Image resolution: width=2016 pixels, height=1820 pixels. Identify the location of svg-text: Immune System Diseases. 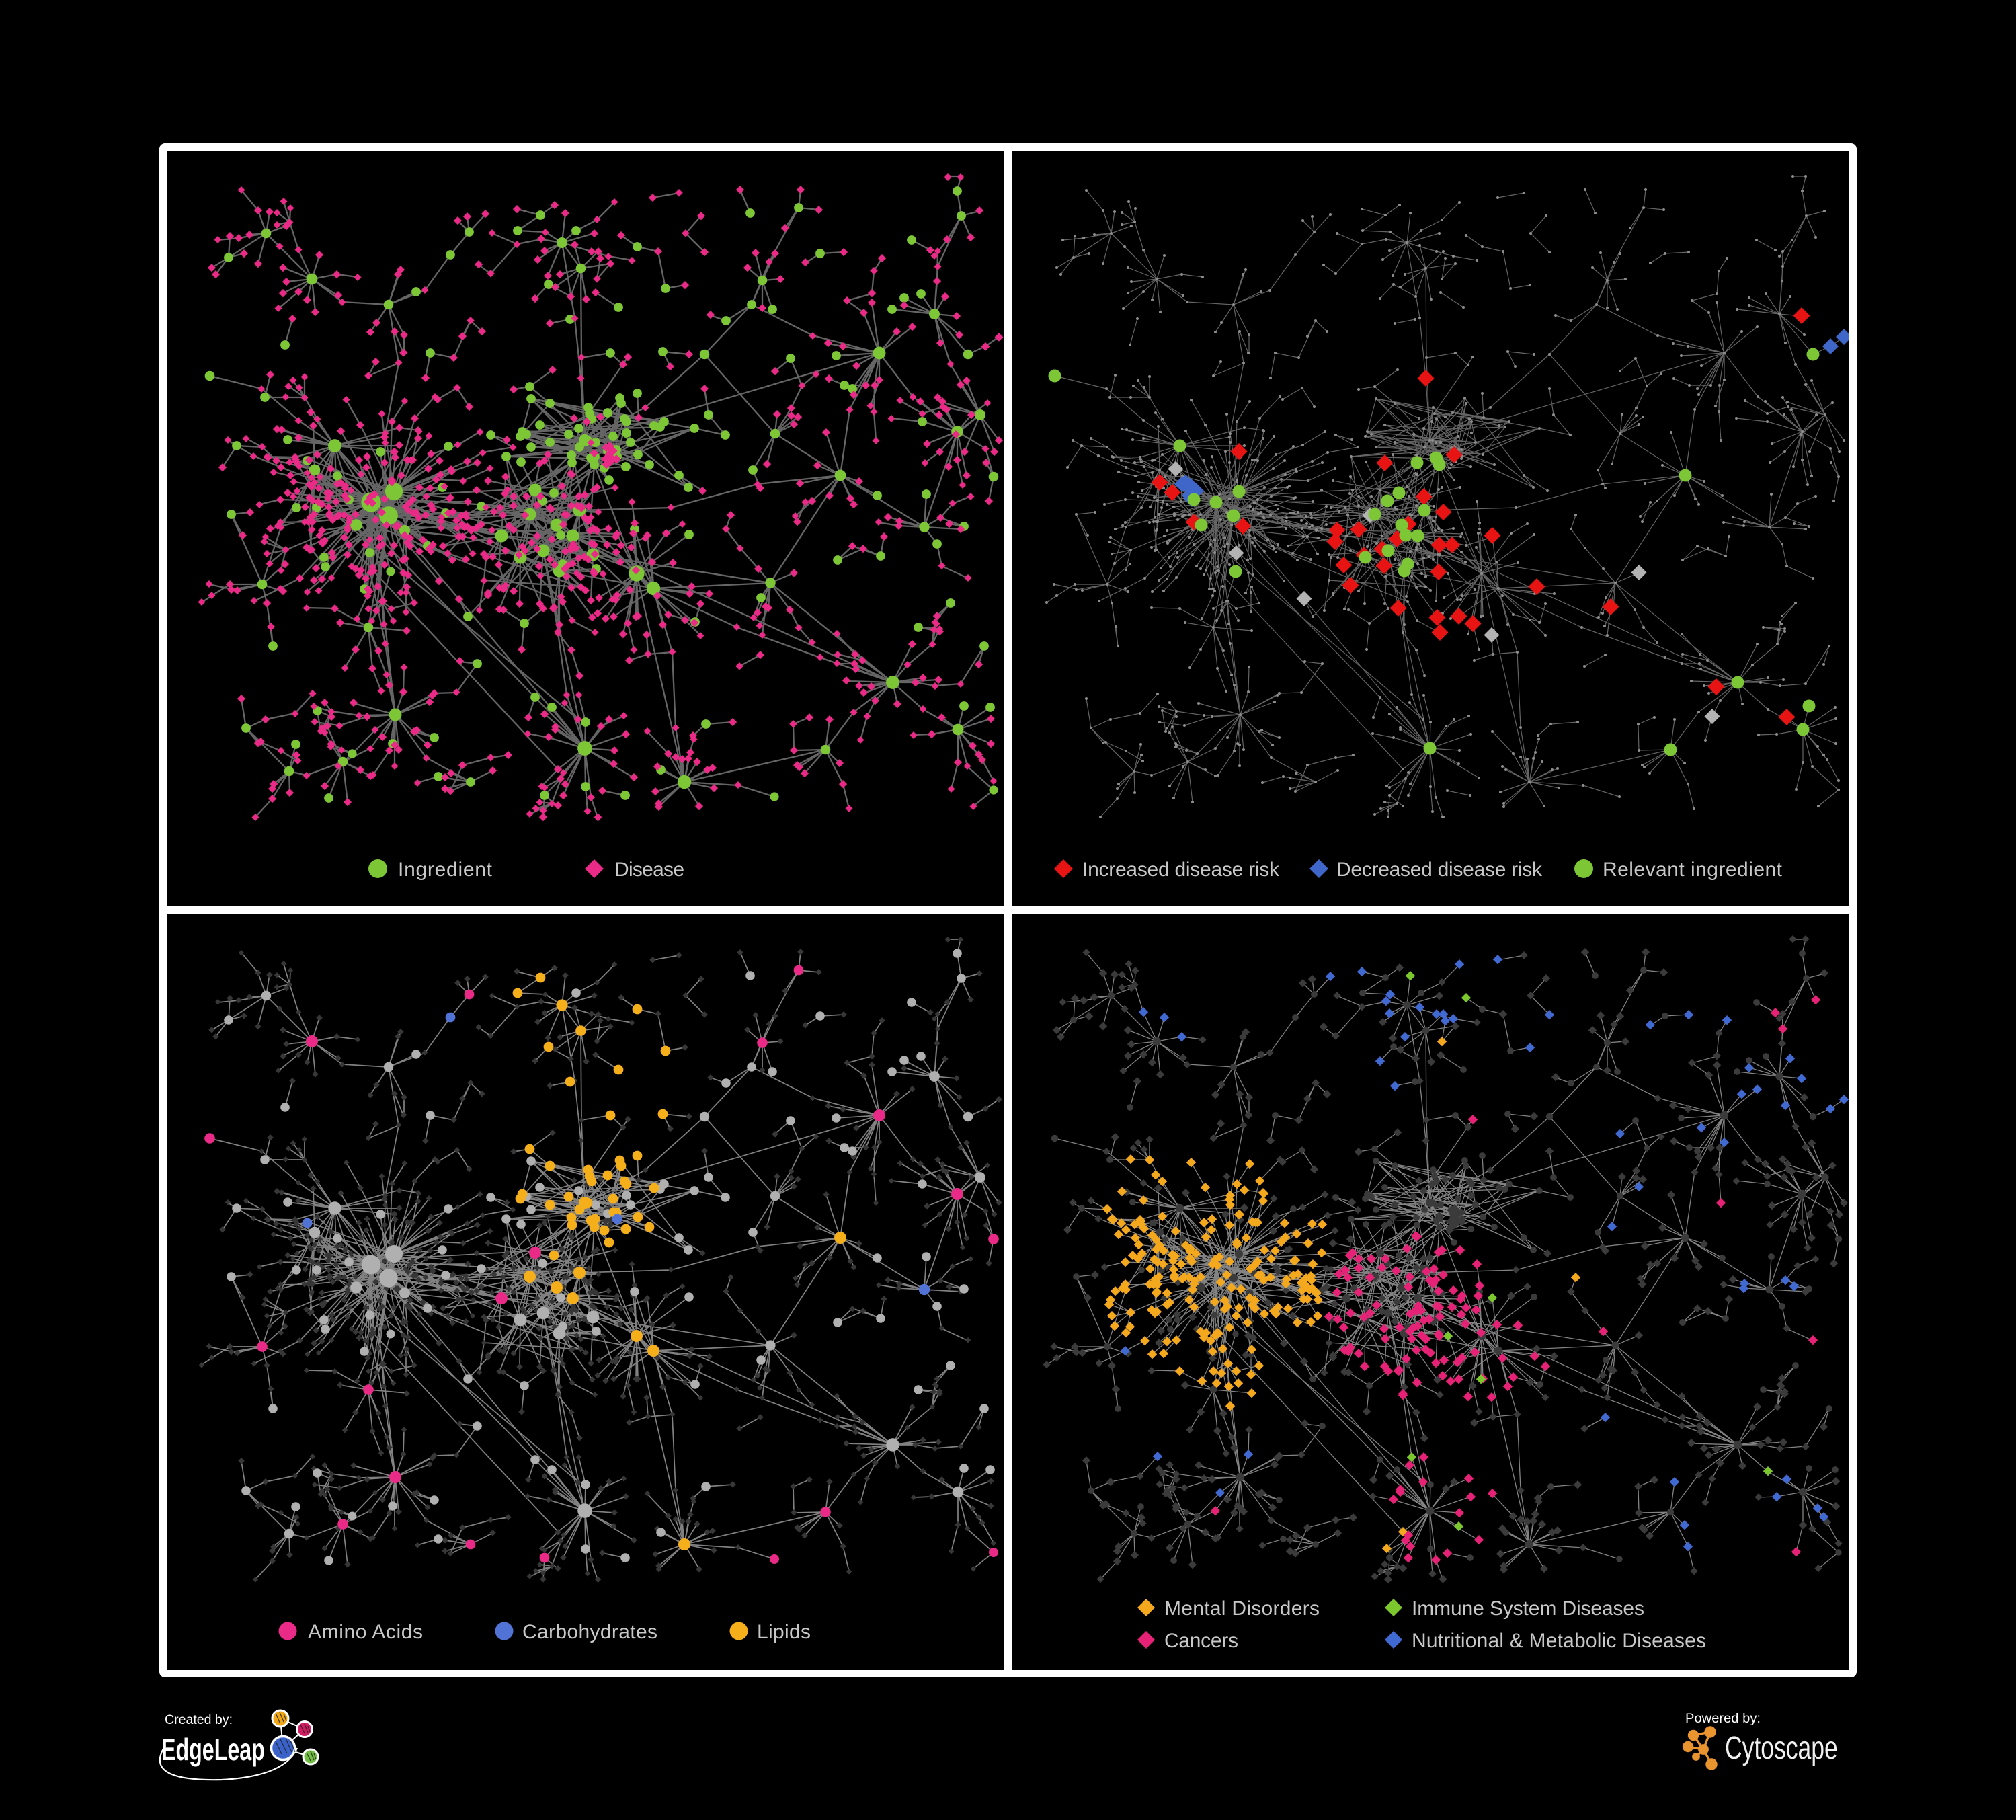
(1528, 1608).